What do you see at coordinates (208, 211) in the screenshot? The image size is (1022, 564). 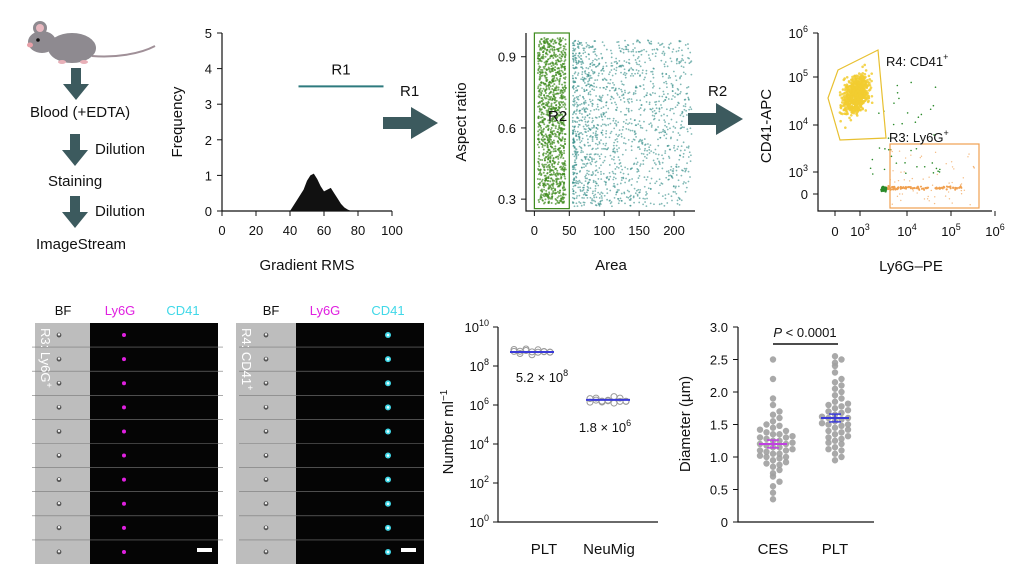 I see `histogram-ytick-label: 0` at bounding box center [208, 211].